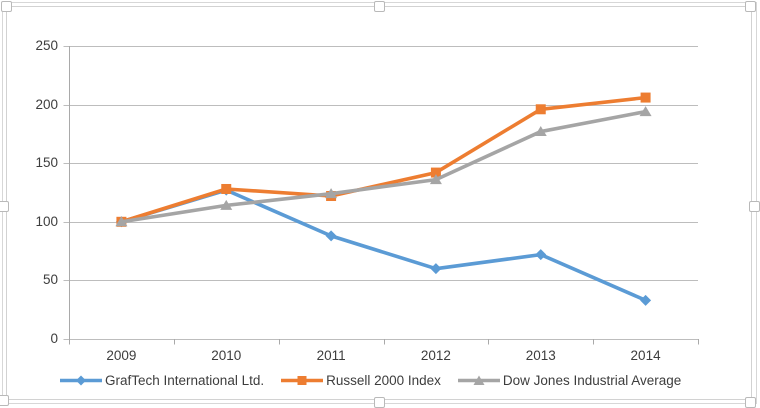 The height and width of the screenshot is (408, 760). I want to click on resize-handle-top-right, so click(750, 6).